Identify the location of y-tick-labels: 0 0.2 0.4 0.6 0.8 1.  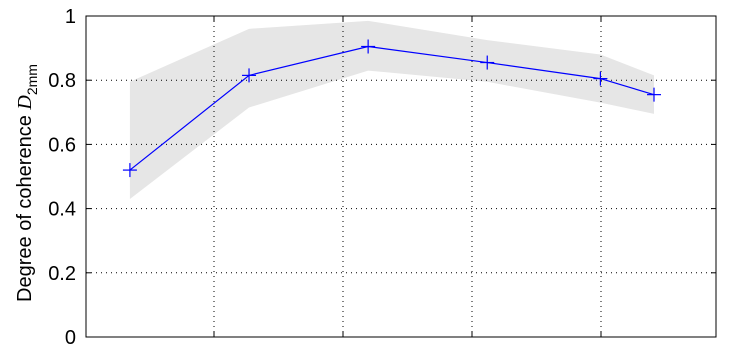
(62, 176).